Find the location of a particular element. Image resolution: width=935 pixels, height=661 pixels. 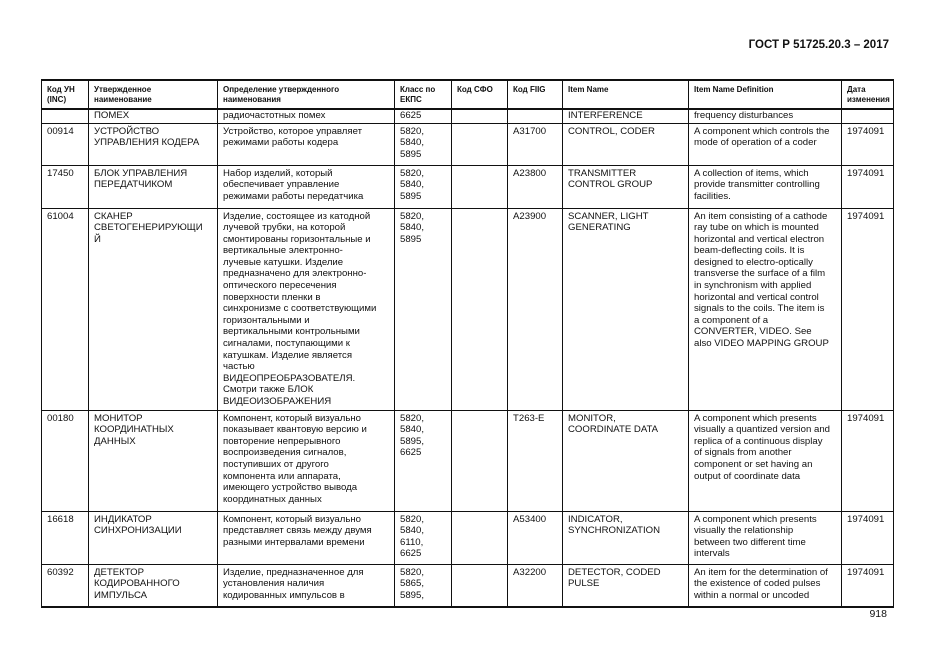

table-cell: ИНДИКАТОР СИНХРОНИЗАЦИИ is located at coordinates (153, 537).